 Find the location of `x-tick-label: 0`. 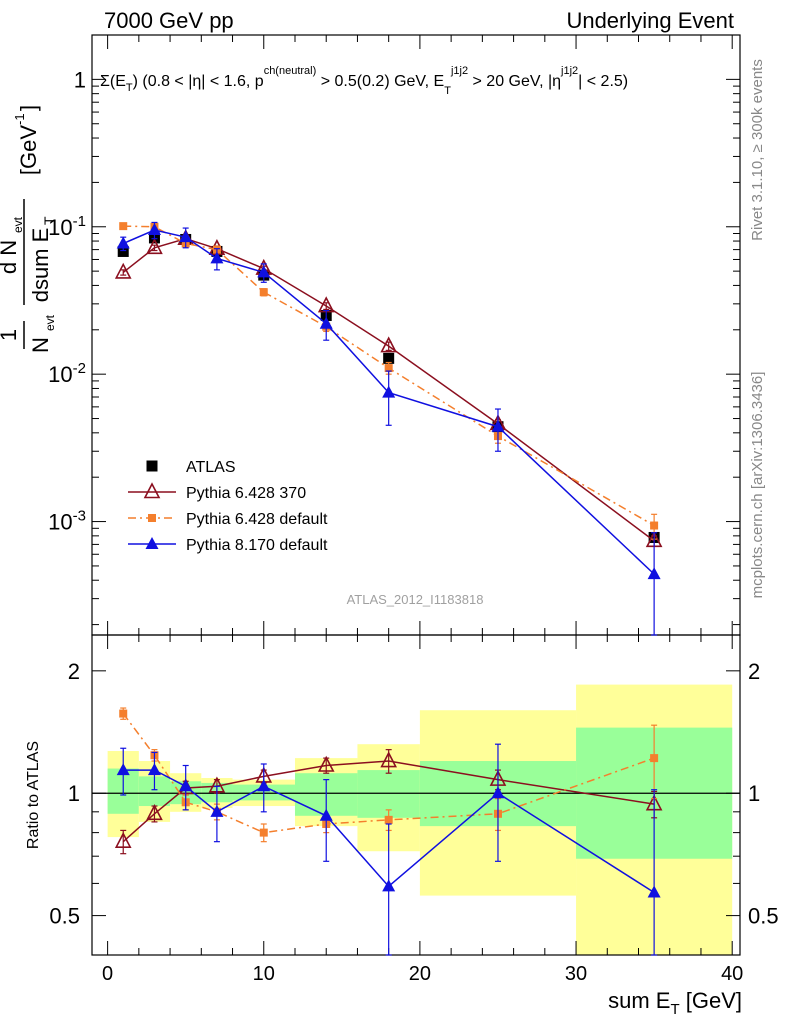

x-tick-label: 0 is located at coordinates (107, 974).